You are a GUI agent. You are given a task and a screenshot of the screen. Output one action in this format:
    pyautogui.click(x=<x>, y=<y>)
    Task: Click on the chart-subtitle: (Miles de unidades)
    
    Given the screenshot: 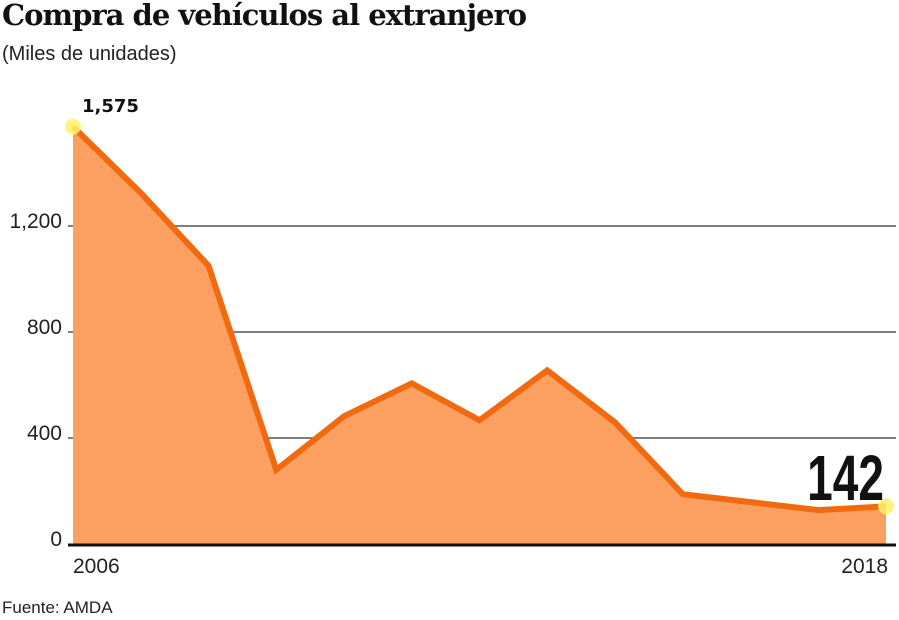 What is the action you would take?
    pyautogui.click(x=89, y=54)
    